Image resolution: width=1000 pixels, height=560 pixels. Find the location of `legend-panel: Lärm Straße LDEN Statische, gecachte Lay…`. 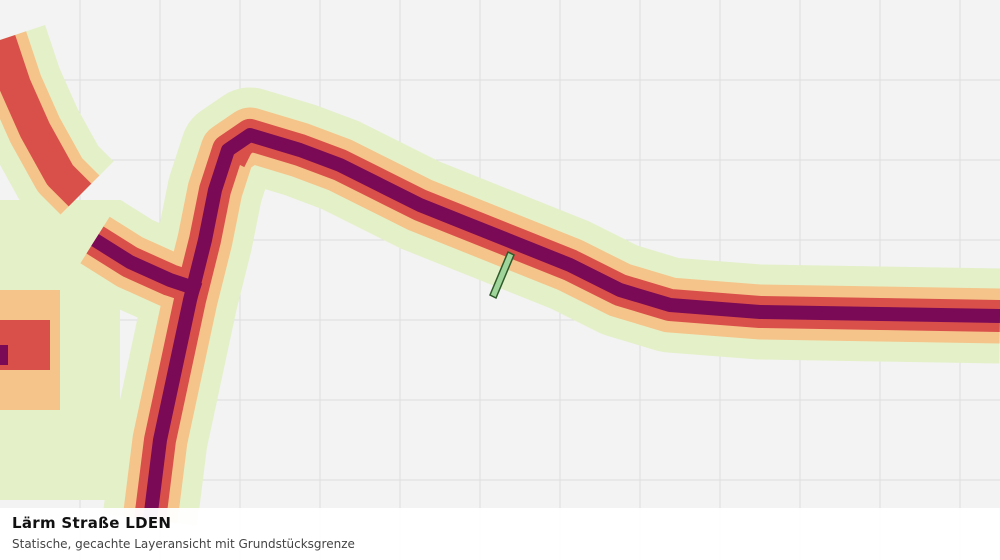

legend-panel: Lärm Straße LDEN Statische, gecachte Lay… is located at coordinates (500, 534).